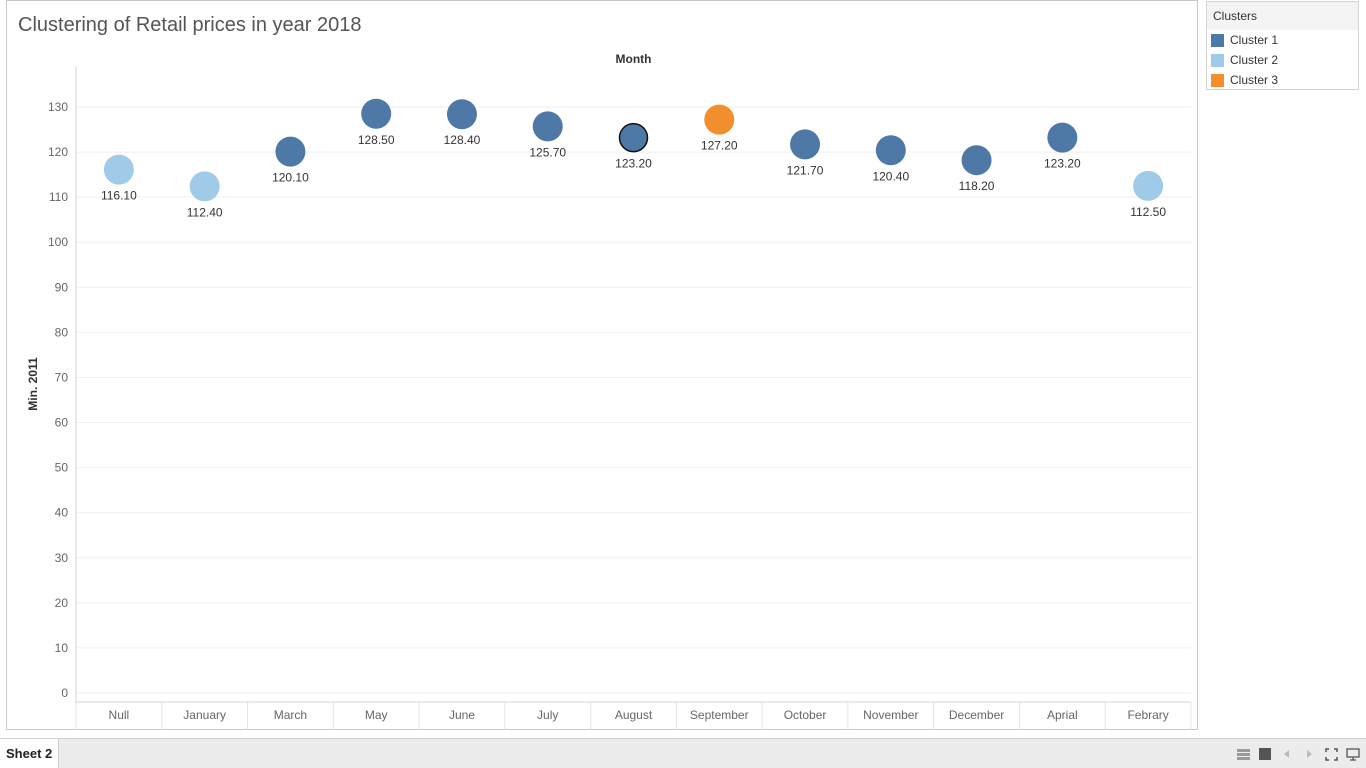 The image size is (1366, 768). Describe the element at coordinates (890, 715) in the screenshot. I see `x-tick-label: November` at that location.